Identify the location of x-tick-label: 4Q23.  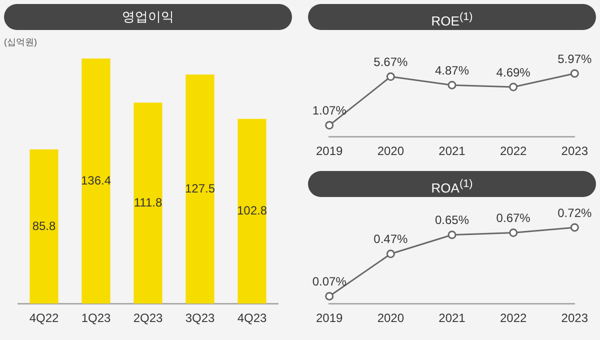
(252, 318).